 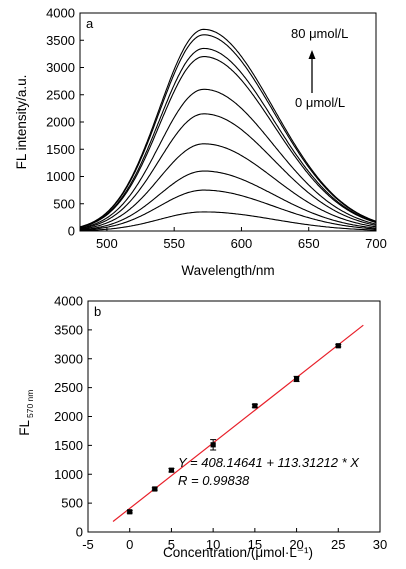 I want to click on panel-b-x-axis: -5 0 5 10 15 20 25 30, so click(x=234, y=540).